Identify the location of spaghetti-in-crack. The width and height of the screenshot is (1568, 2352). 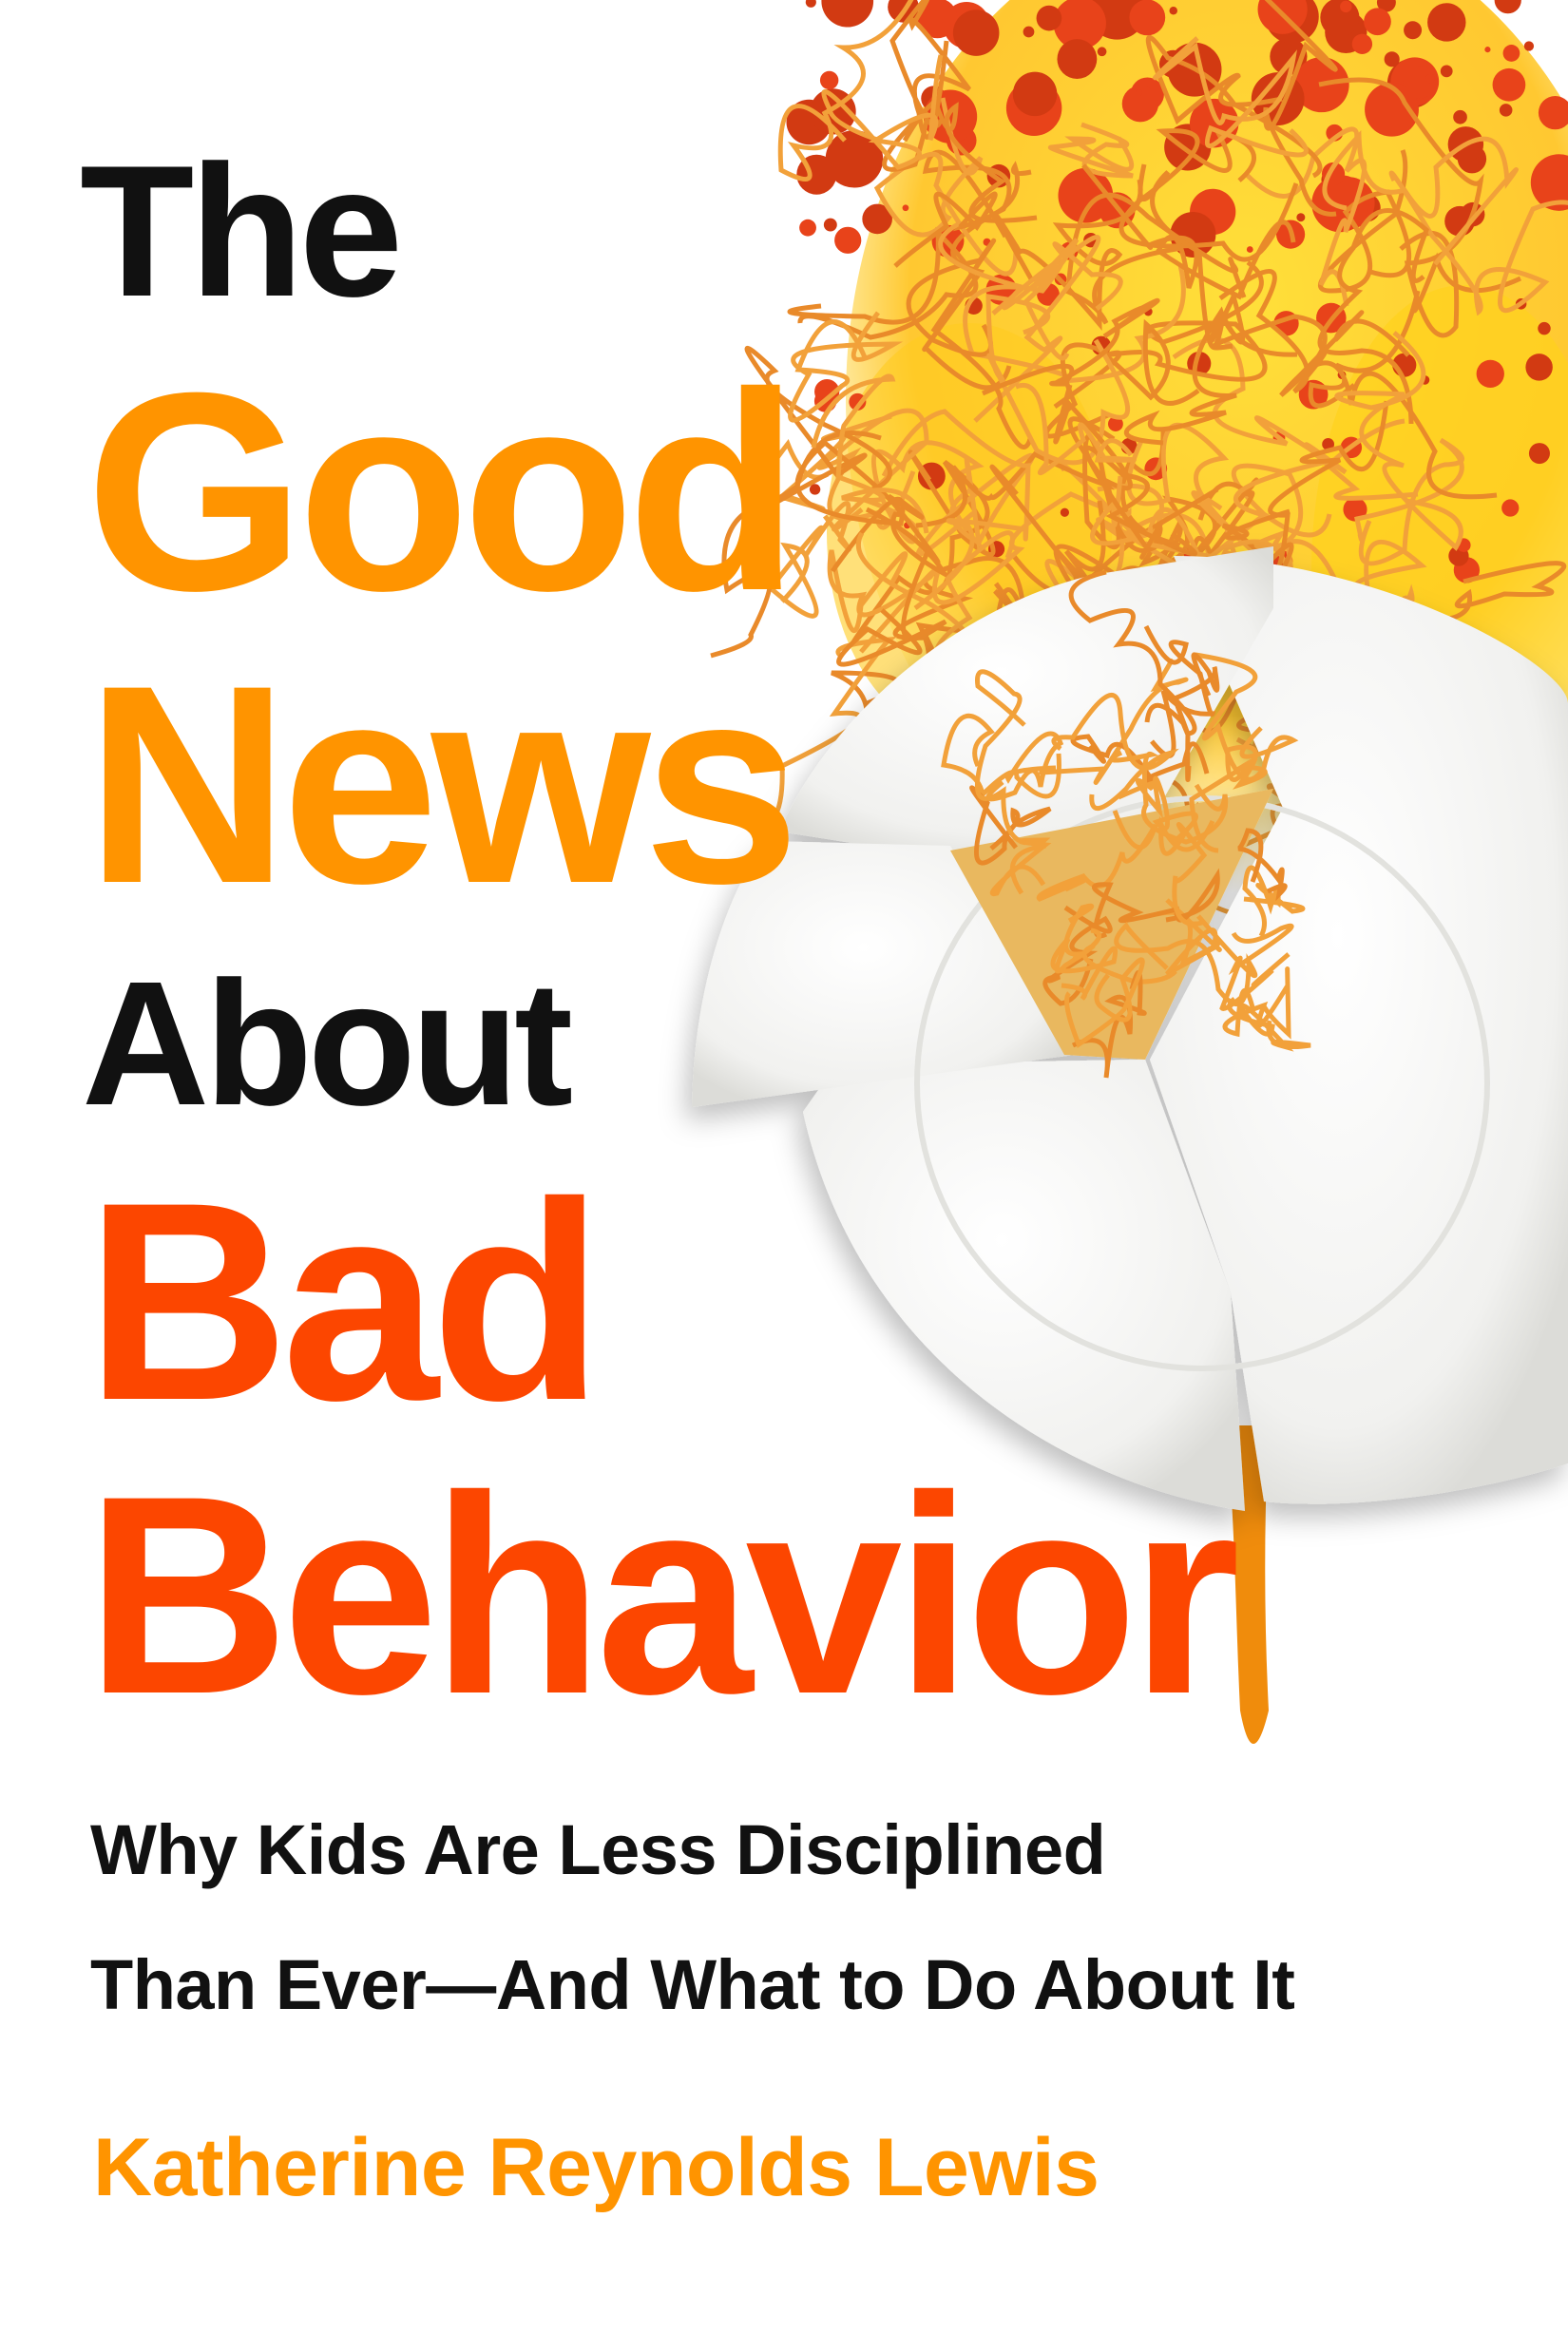
(1126, 824).